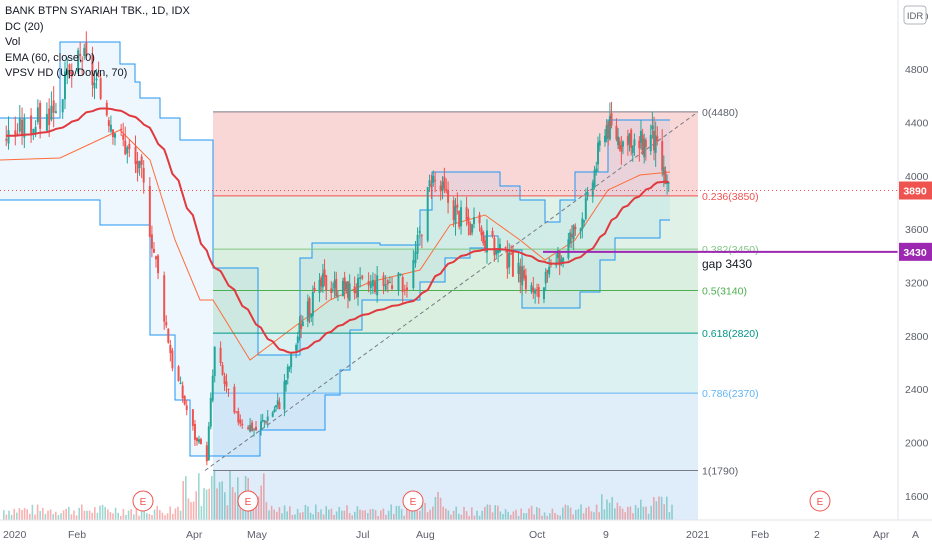 This screenshot has width=932, height=550. Describe the element at coordinates (915, 251) in the screenshot. I see `gap-price-badge` at that location.